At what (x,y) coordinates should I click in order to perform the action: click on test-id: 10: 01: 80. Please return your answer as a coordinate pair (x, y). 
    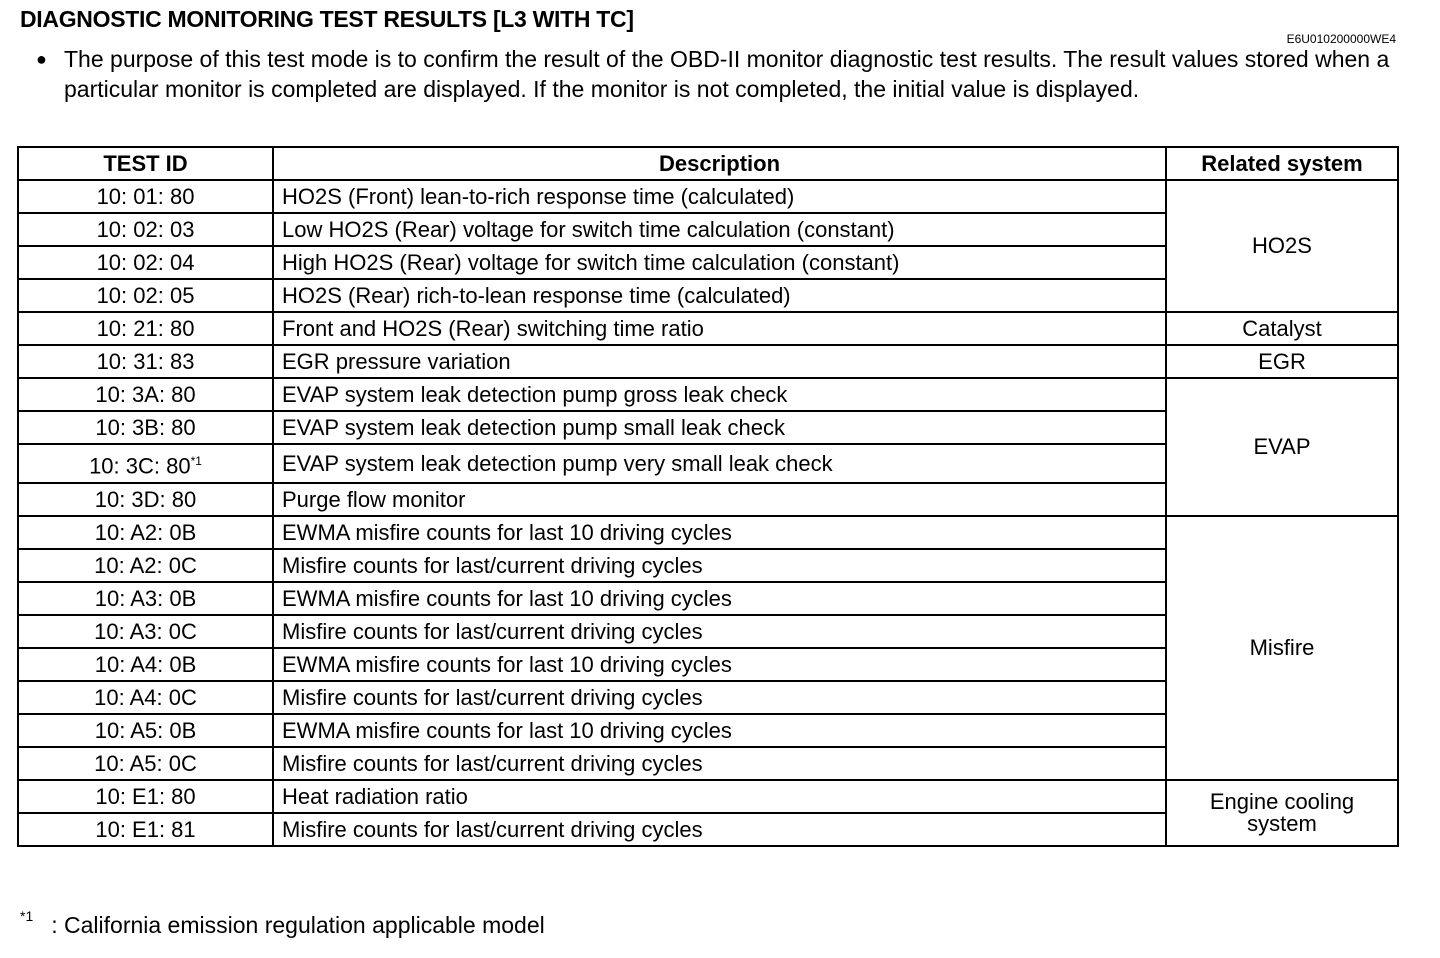
    Looking at the image, I should click on (145, 196).